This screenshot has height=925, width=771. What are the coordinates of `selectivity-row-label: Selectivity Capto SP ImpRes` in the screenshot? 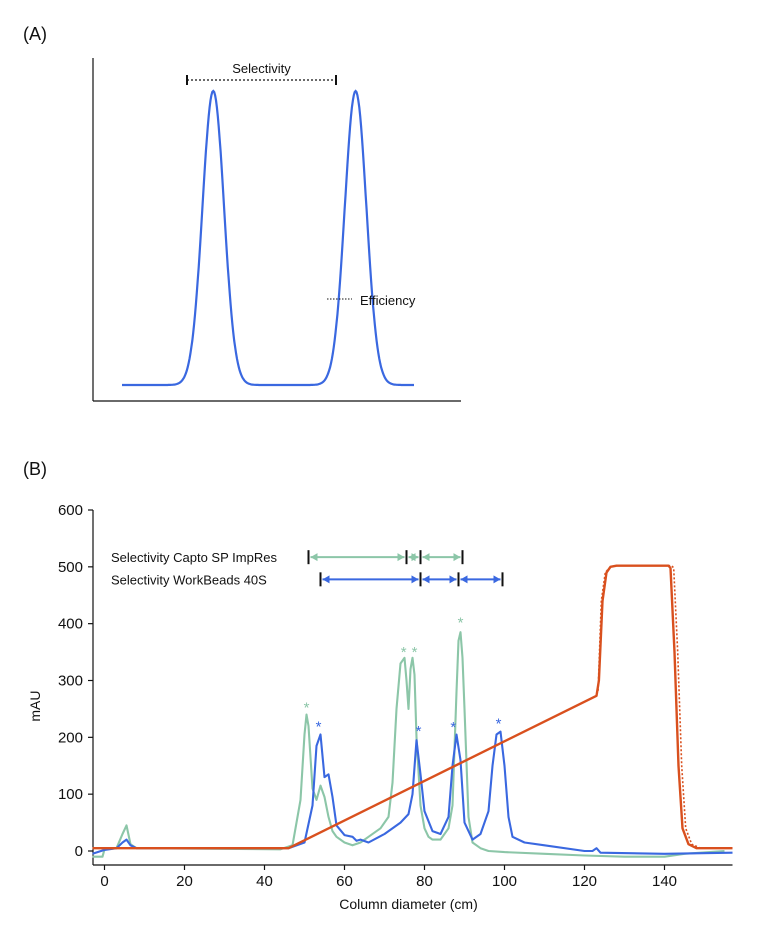 It's located at (194, 557).